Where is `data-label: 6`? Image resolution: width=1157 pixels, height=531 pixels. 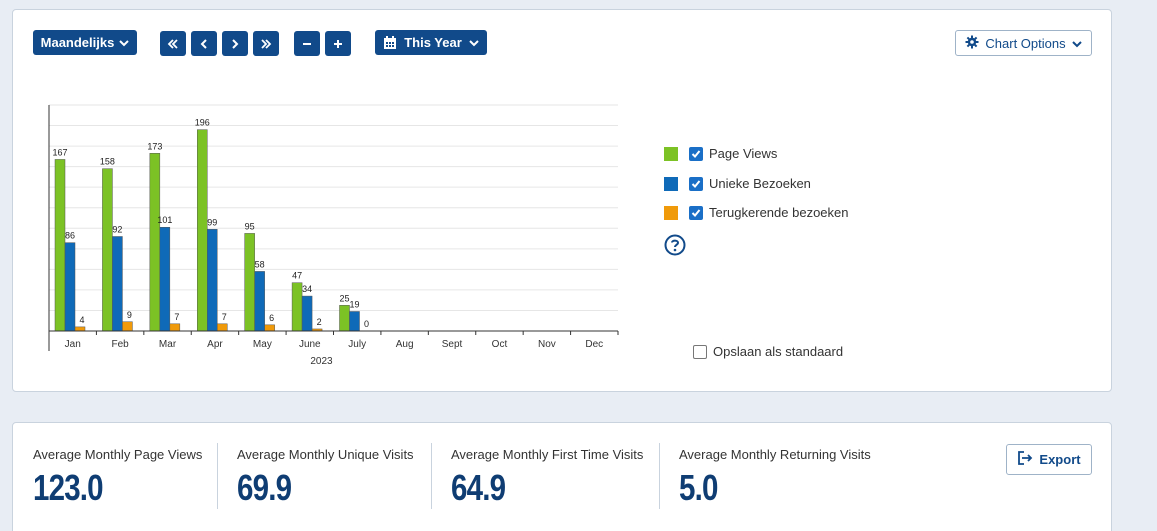
data-label: 6 is located at coordinates (271, 318).